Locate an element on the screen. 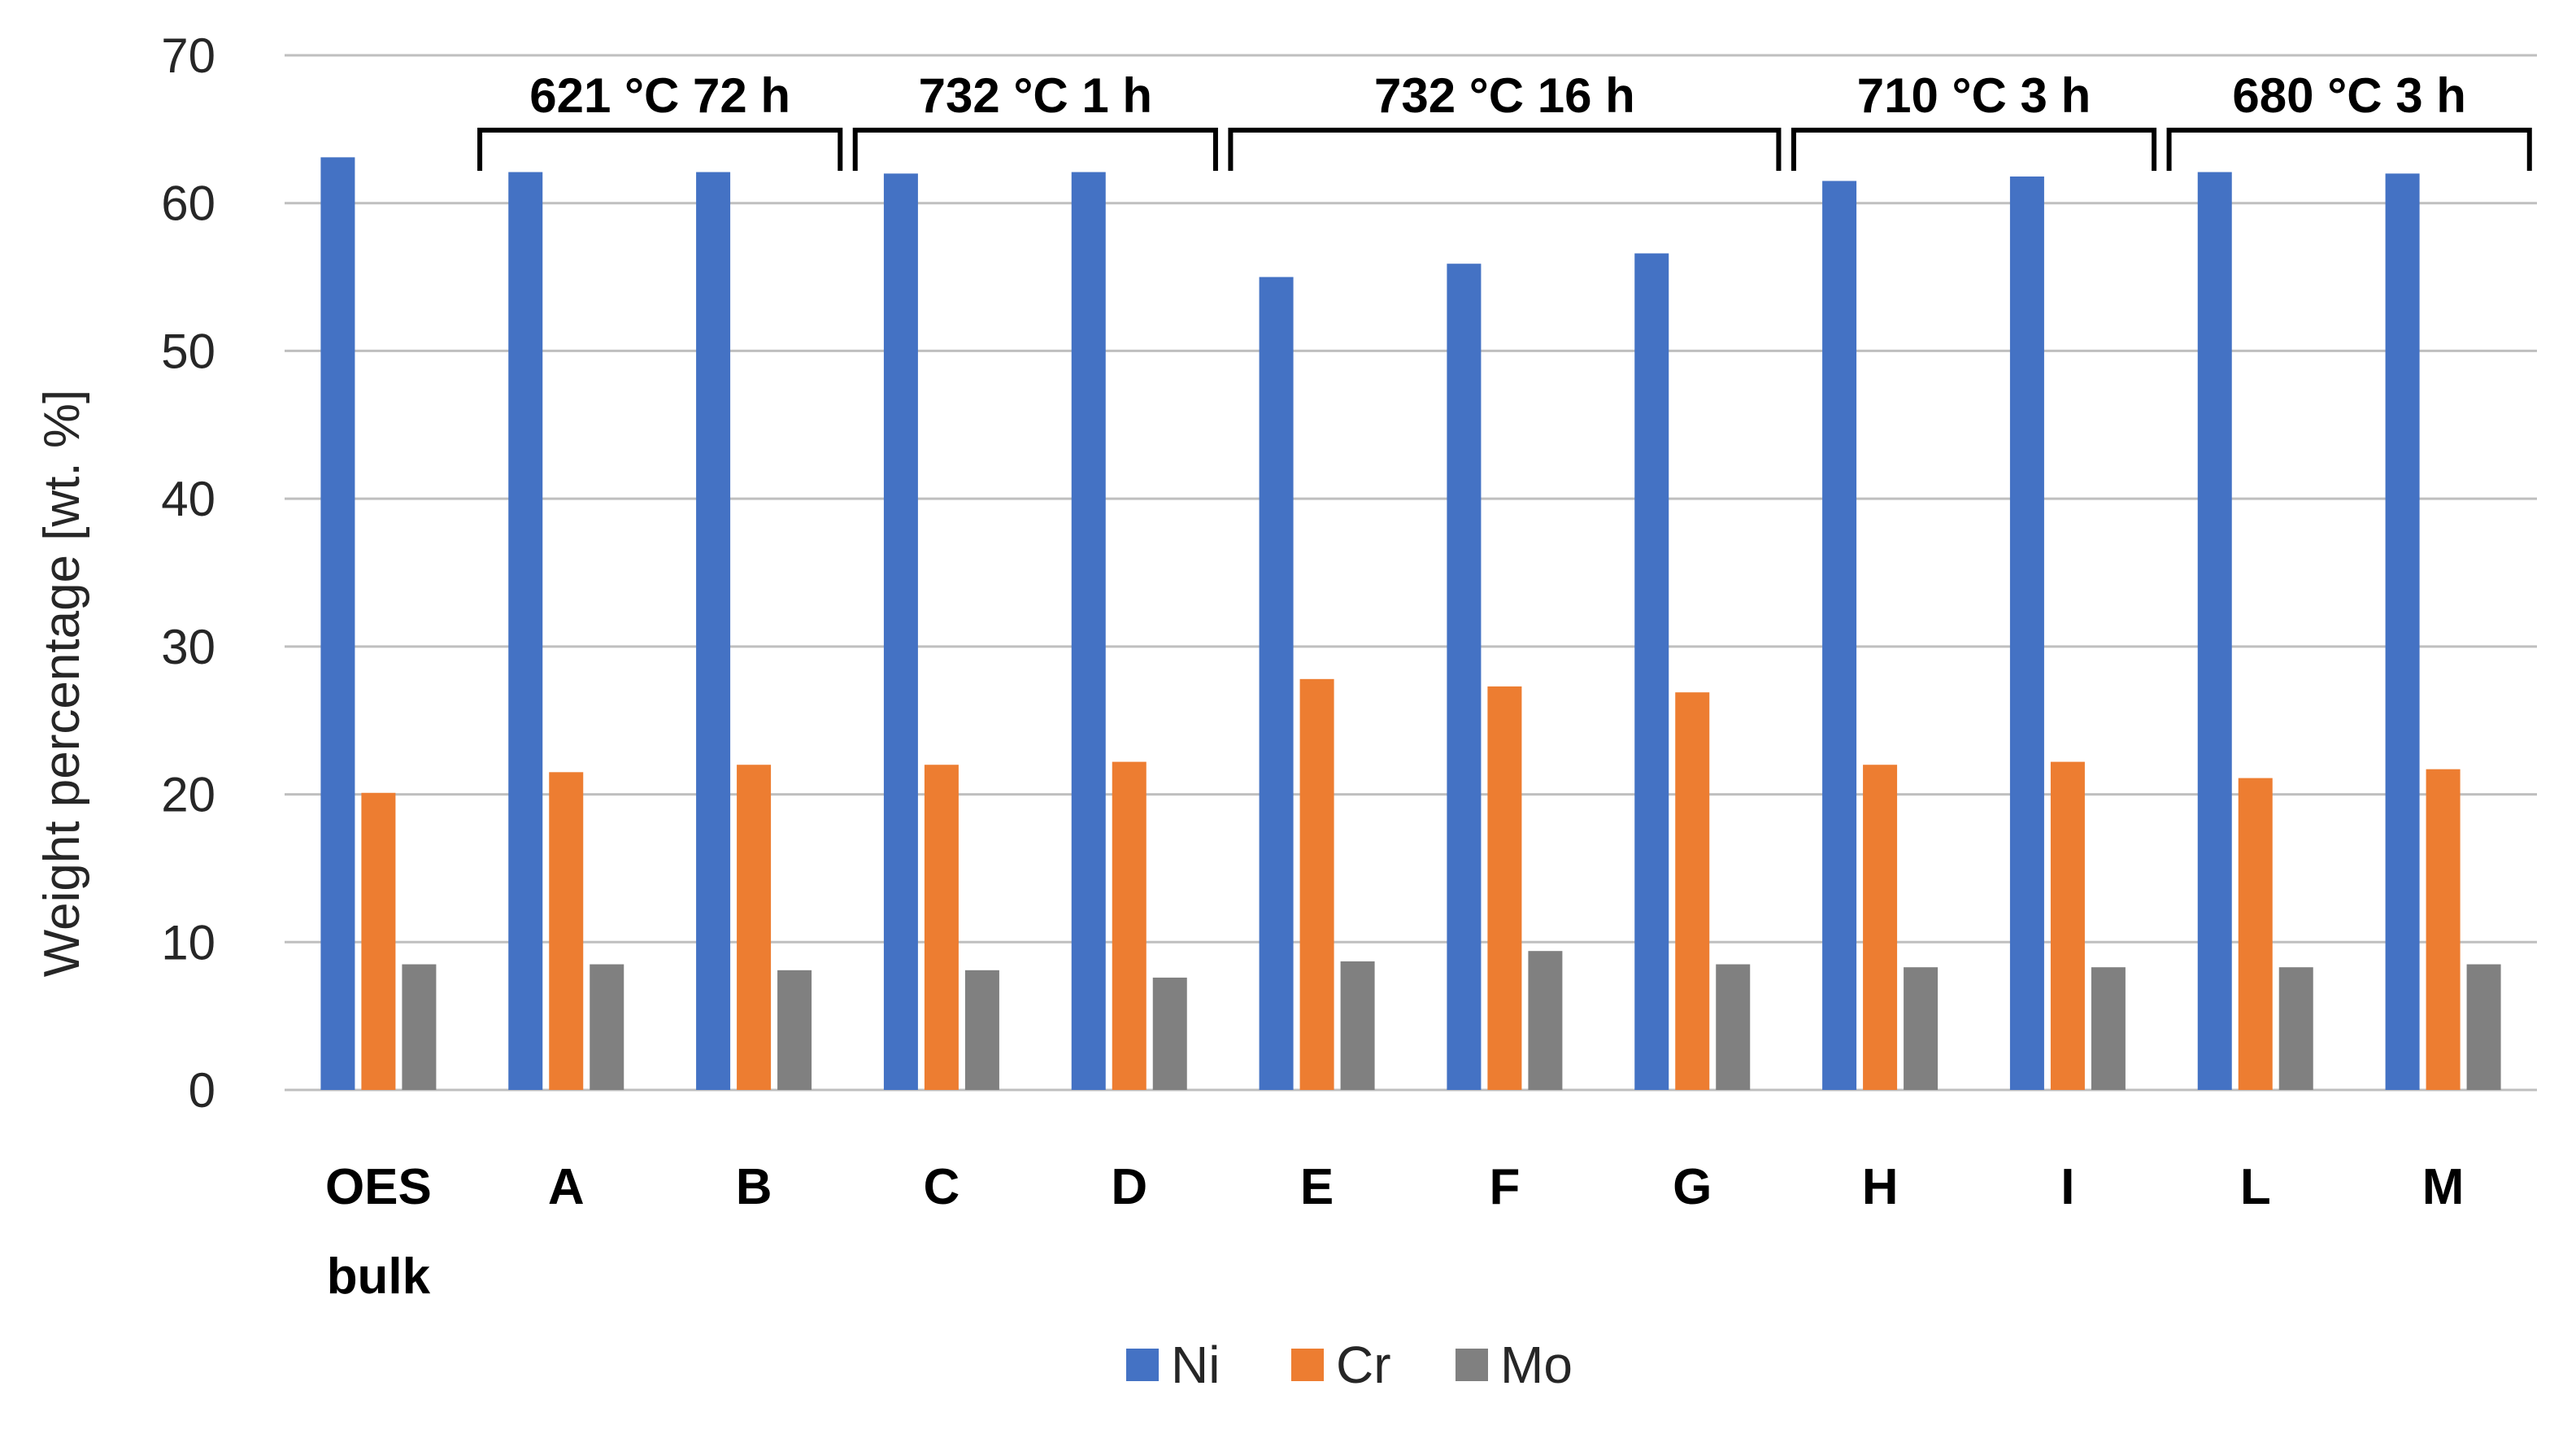 The width and height of the screenshot is (2576, 1434). legend-label-ni: Ni is located at coordinates (1196, 1365).